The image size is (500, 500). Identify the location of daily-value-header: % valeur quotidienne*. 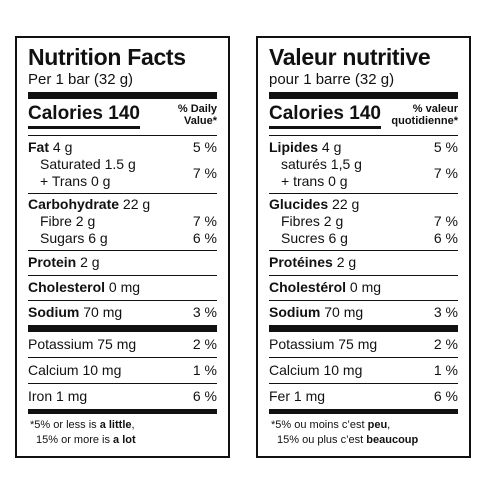
(424, 115).